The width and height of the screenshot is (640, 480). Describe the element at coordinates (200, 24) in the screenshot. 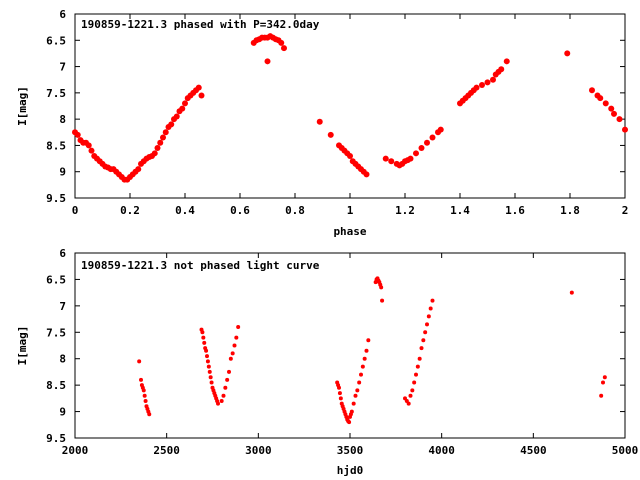

I see `chart-title: 190859-1221.3 phased with P=342.0day` at that location.